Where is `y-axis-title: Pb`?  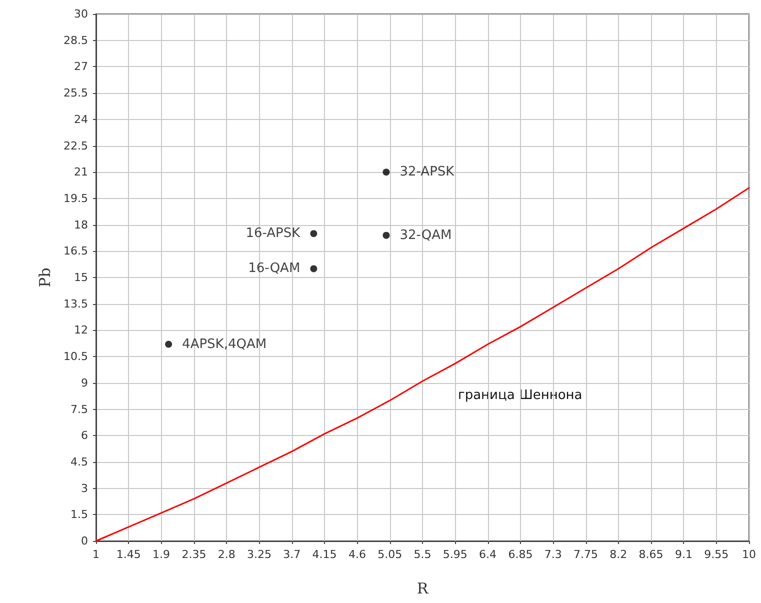 y-axis-title: Pb is located at coordinates (45, 278).